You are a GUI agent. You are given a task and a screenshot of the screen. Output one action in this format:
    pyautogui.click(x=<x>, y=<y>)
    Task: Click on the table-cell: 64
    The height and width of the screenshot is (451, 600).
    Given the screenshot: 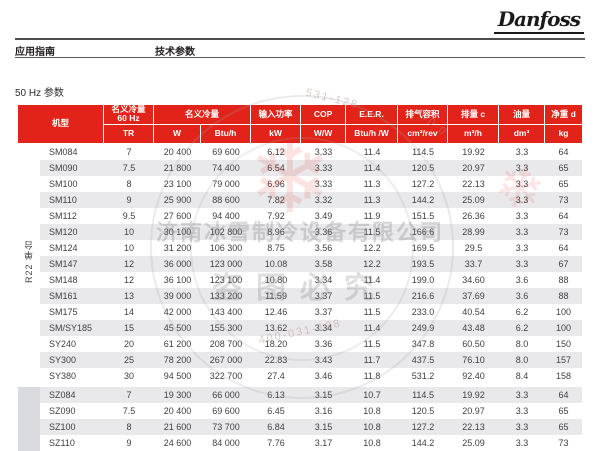 What is the action you would take?
    pyautogui.click(x=564, y=215)
    